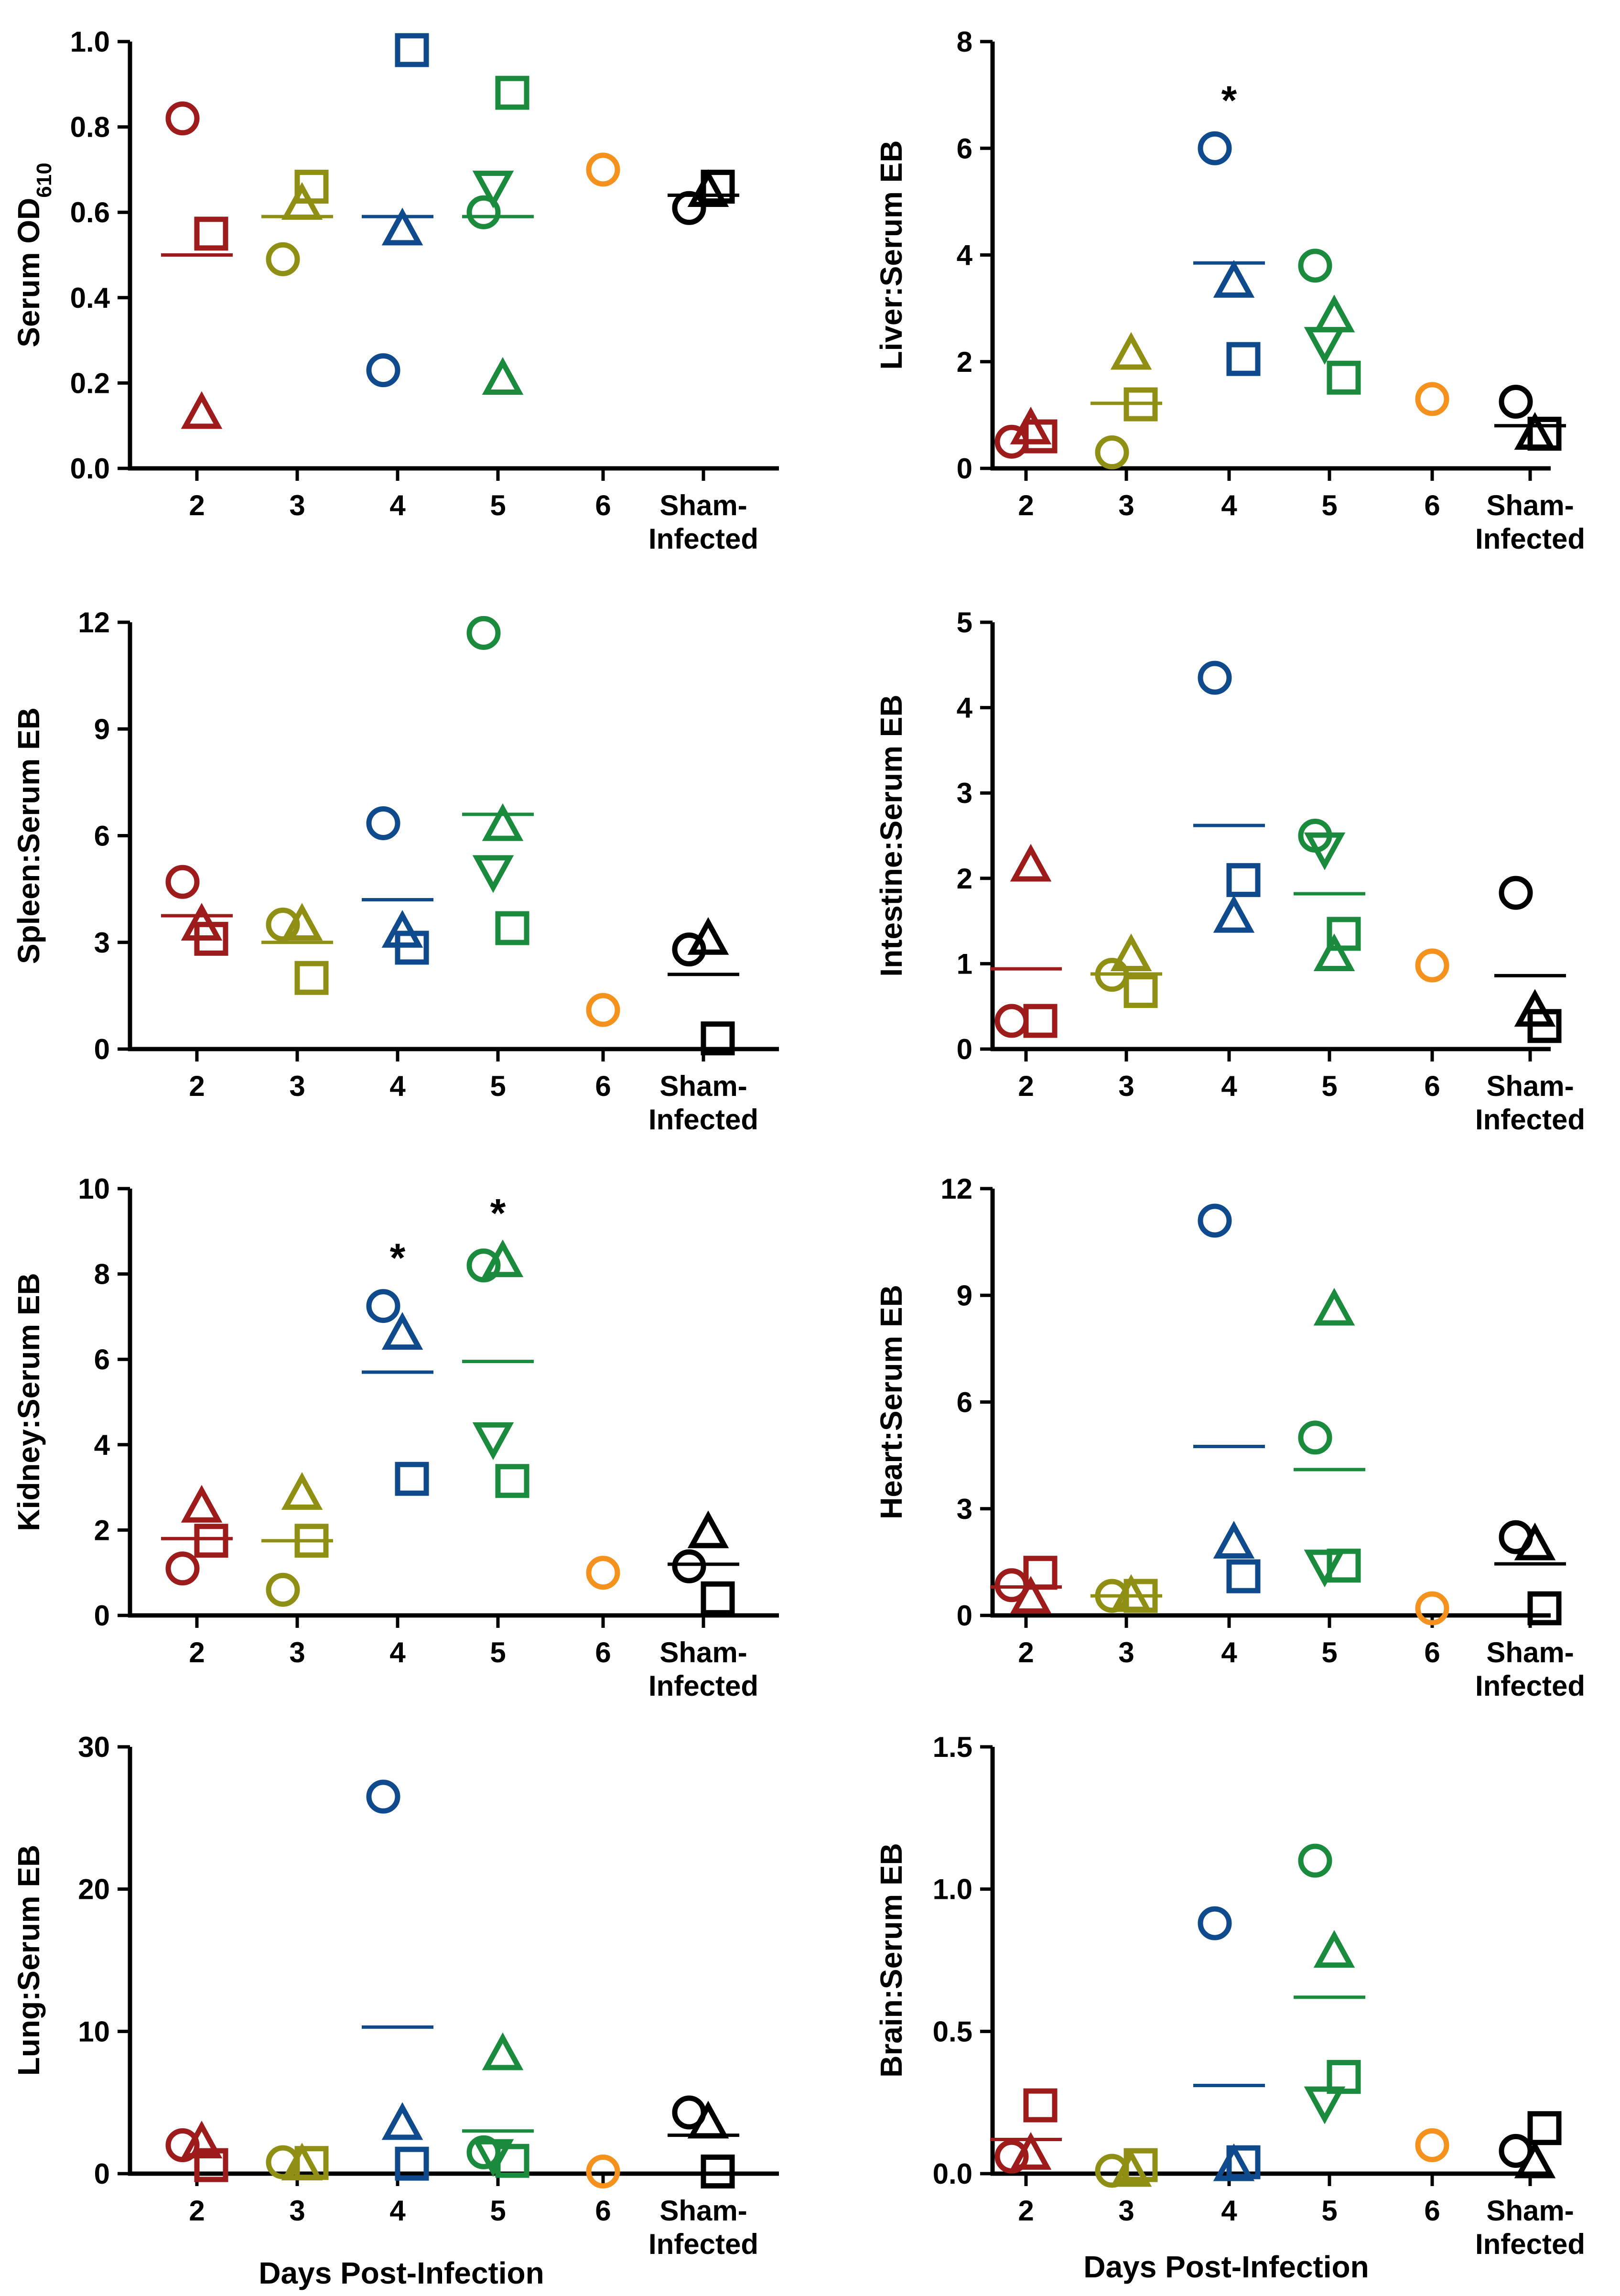  I want to click on x-axis-title-right: Days Post-Infection, so click(1226, 2267).